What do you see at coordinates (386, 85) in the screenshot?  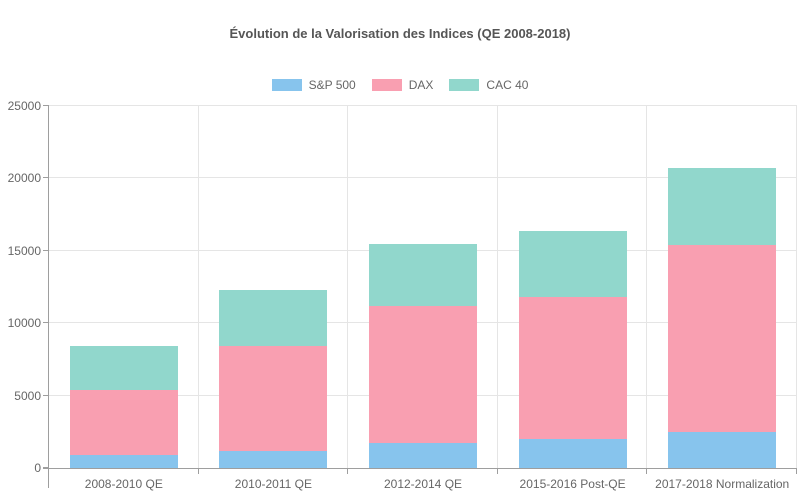 I see `legend-swatch-dax` at bounding box center [386, 85].